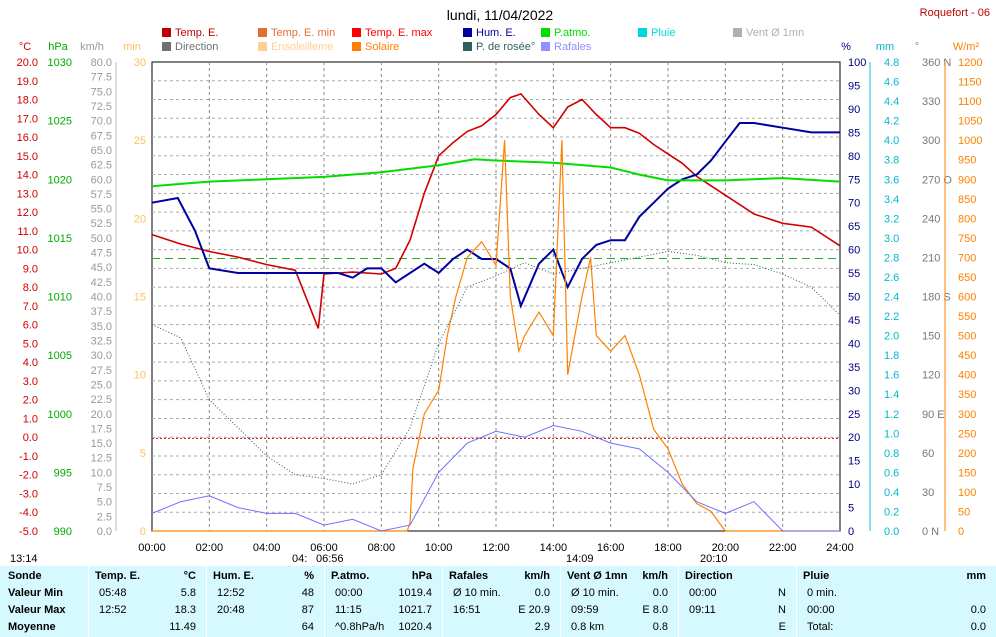  What do you see at coordinates (580, 559) in the screenshot?
I see `noon-time: 14:09` at bounding box center [580, 559].